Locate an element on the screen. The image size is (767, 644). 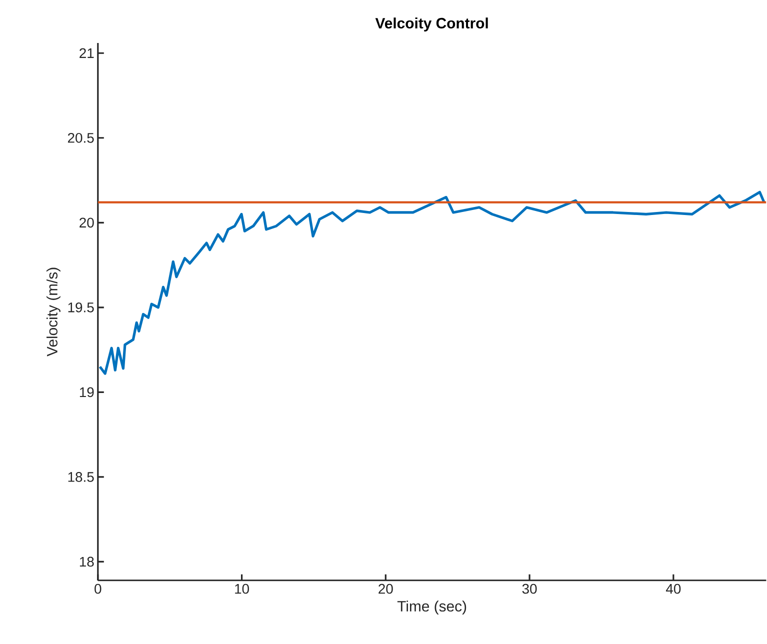
x-tick-label: 40 is located at coordinates (673, 589).